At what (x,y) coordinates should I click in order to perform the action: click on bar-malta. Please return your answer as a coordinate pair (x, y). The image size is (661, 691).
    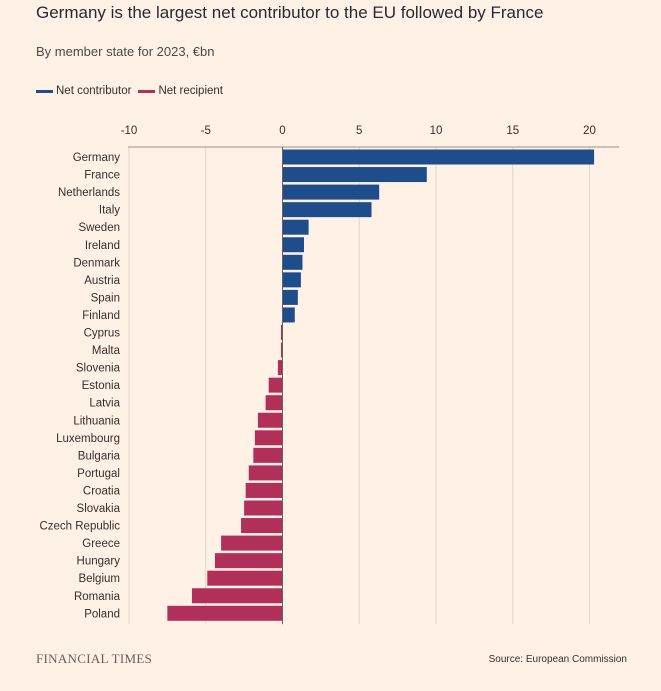
    Looking at the image, I should click on (281, 350).